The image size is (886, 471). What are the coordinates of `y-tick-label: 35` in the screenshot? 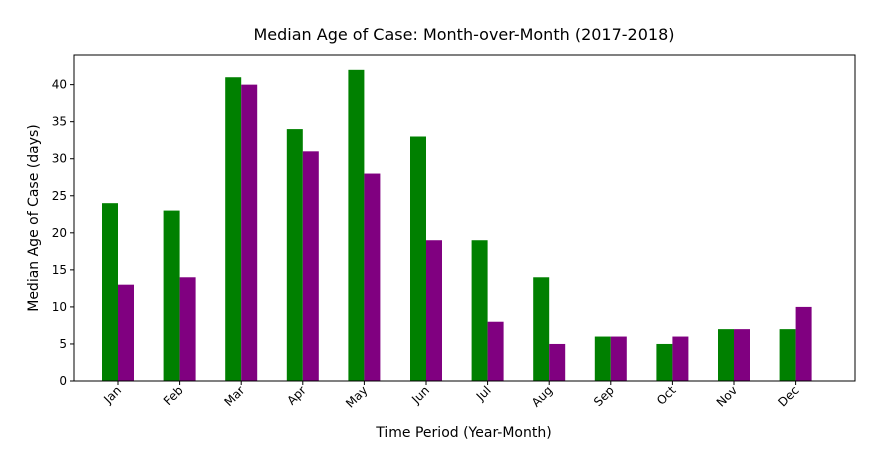 It's located at (59, 122).